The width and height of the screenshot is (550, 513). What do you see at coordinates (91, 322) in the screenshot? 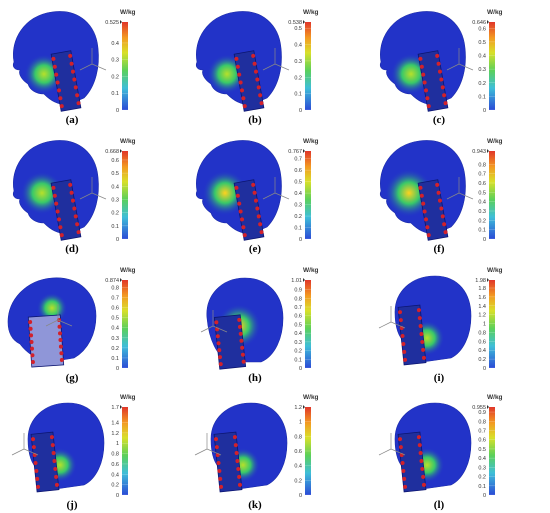
I see `panel-g: W/kg 0.874 0.8 0.7 0.6 0.5 0.4 0.3 0.2 0.1 0 (g)` at bounding box center [91, 322].